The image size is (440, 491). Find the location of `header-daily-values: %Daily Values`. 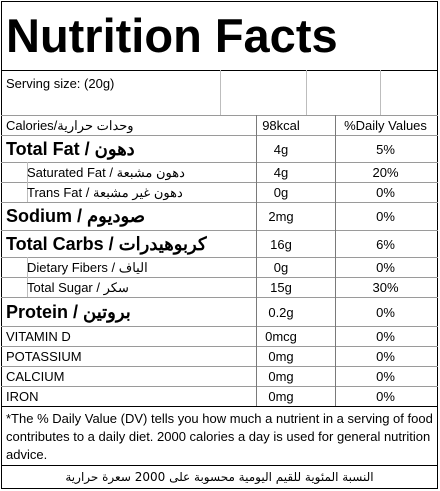

header-daily-values: %Daily Values is located at coordinates (385, 125).